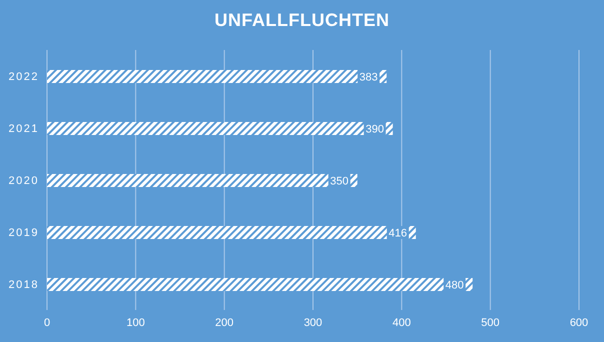 This screenshot has height=342, width=604. What do you see at coordinates (23, 76) in the screenshot?
I see `y-tick-label: 2022` at bounding box center [23, 76].